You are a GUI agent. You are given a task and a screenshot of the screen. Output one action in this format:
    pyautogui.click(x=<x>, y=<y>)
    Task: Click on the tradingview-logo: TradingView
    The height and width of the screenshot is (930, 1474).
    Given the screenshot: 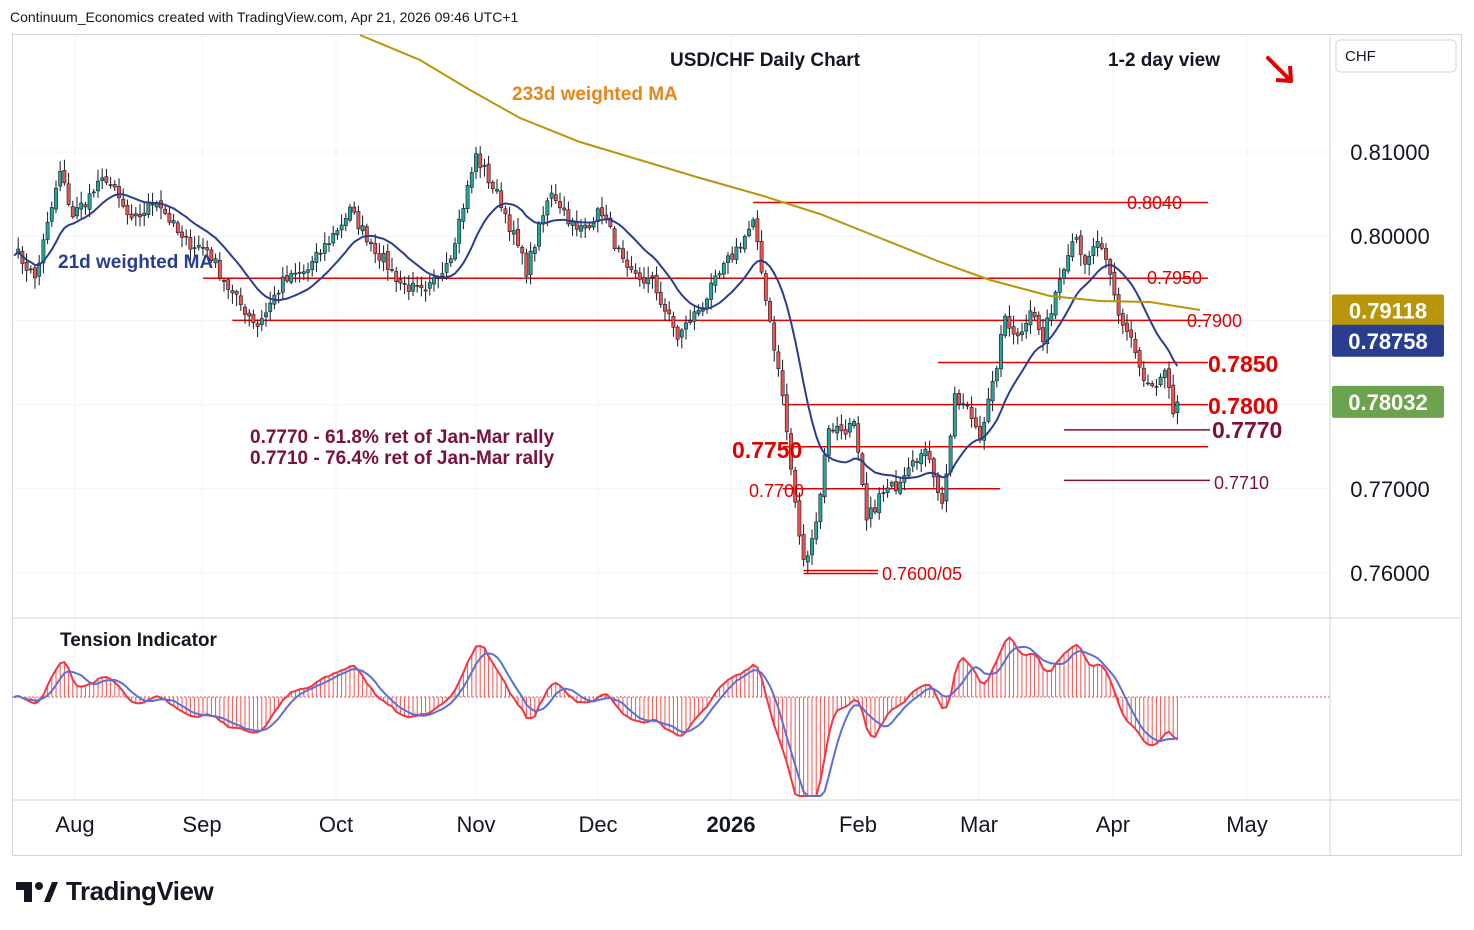 What is the action you would take?
    pyautogui.click(x=115, y=891)
    